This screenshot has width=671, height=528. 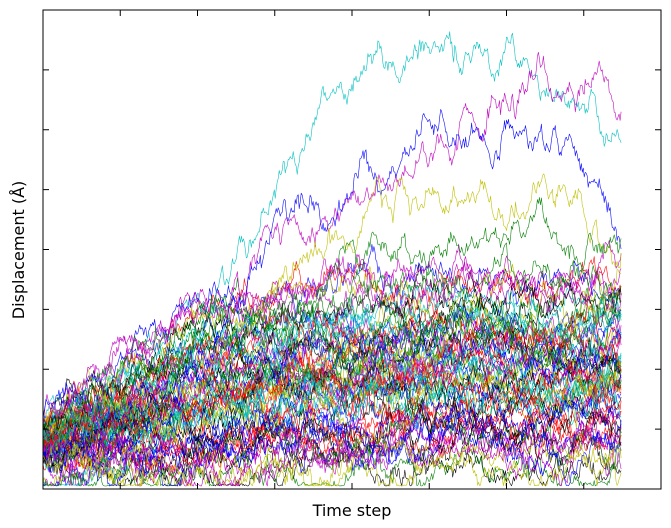 What do you see at coordinates (18, 250) in the screenshot?
I see `y-axis-label: Displacement (Å)` at bounding box center [18, 250].